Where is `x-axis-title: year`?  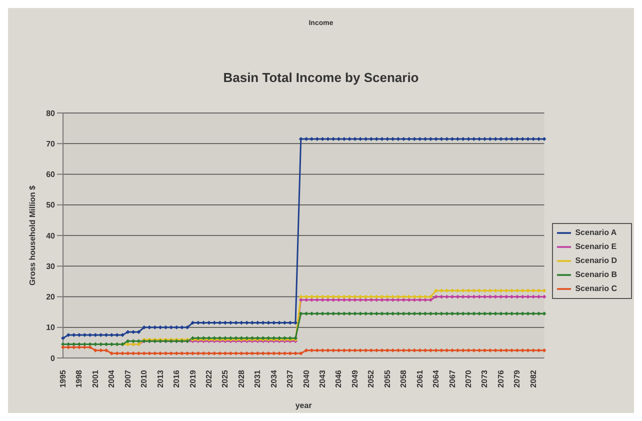 x-axis-title: year is located at coordinates (303, 405).